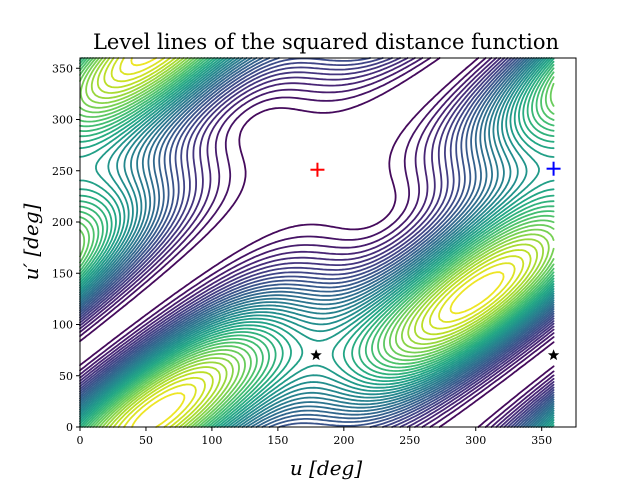  I want to click on x-tick-label: 200, so click(343, 440).